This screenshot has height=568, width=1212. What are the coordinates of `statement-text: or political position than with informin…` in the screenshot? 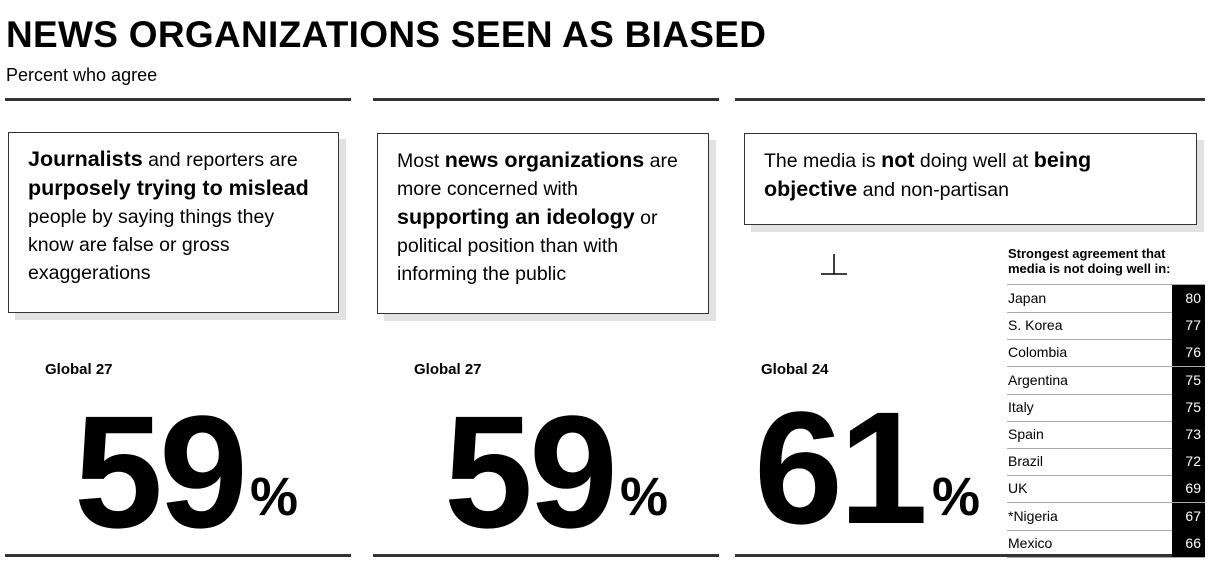 It's located at (527, 246).